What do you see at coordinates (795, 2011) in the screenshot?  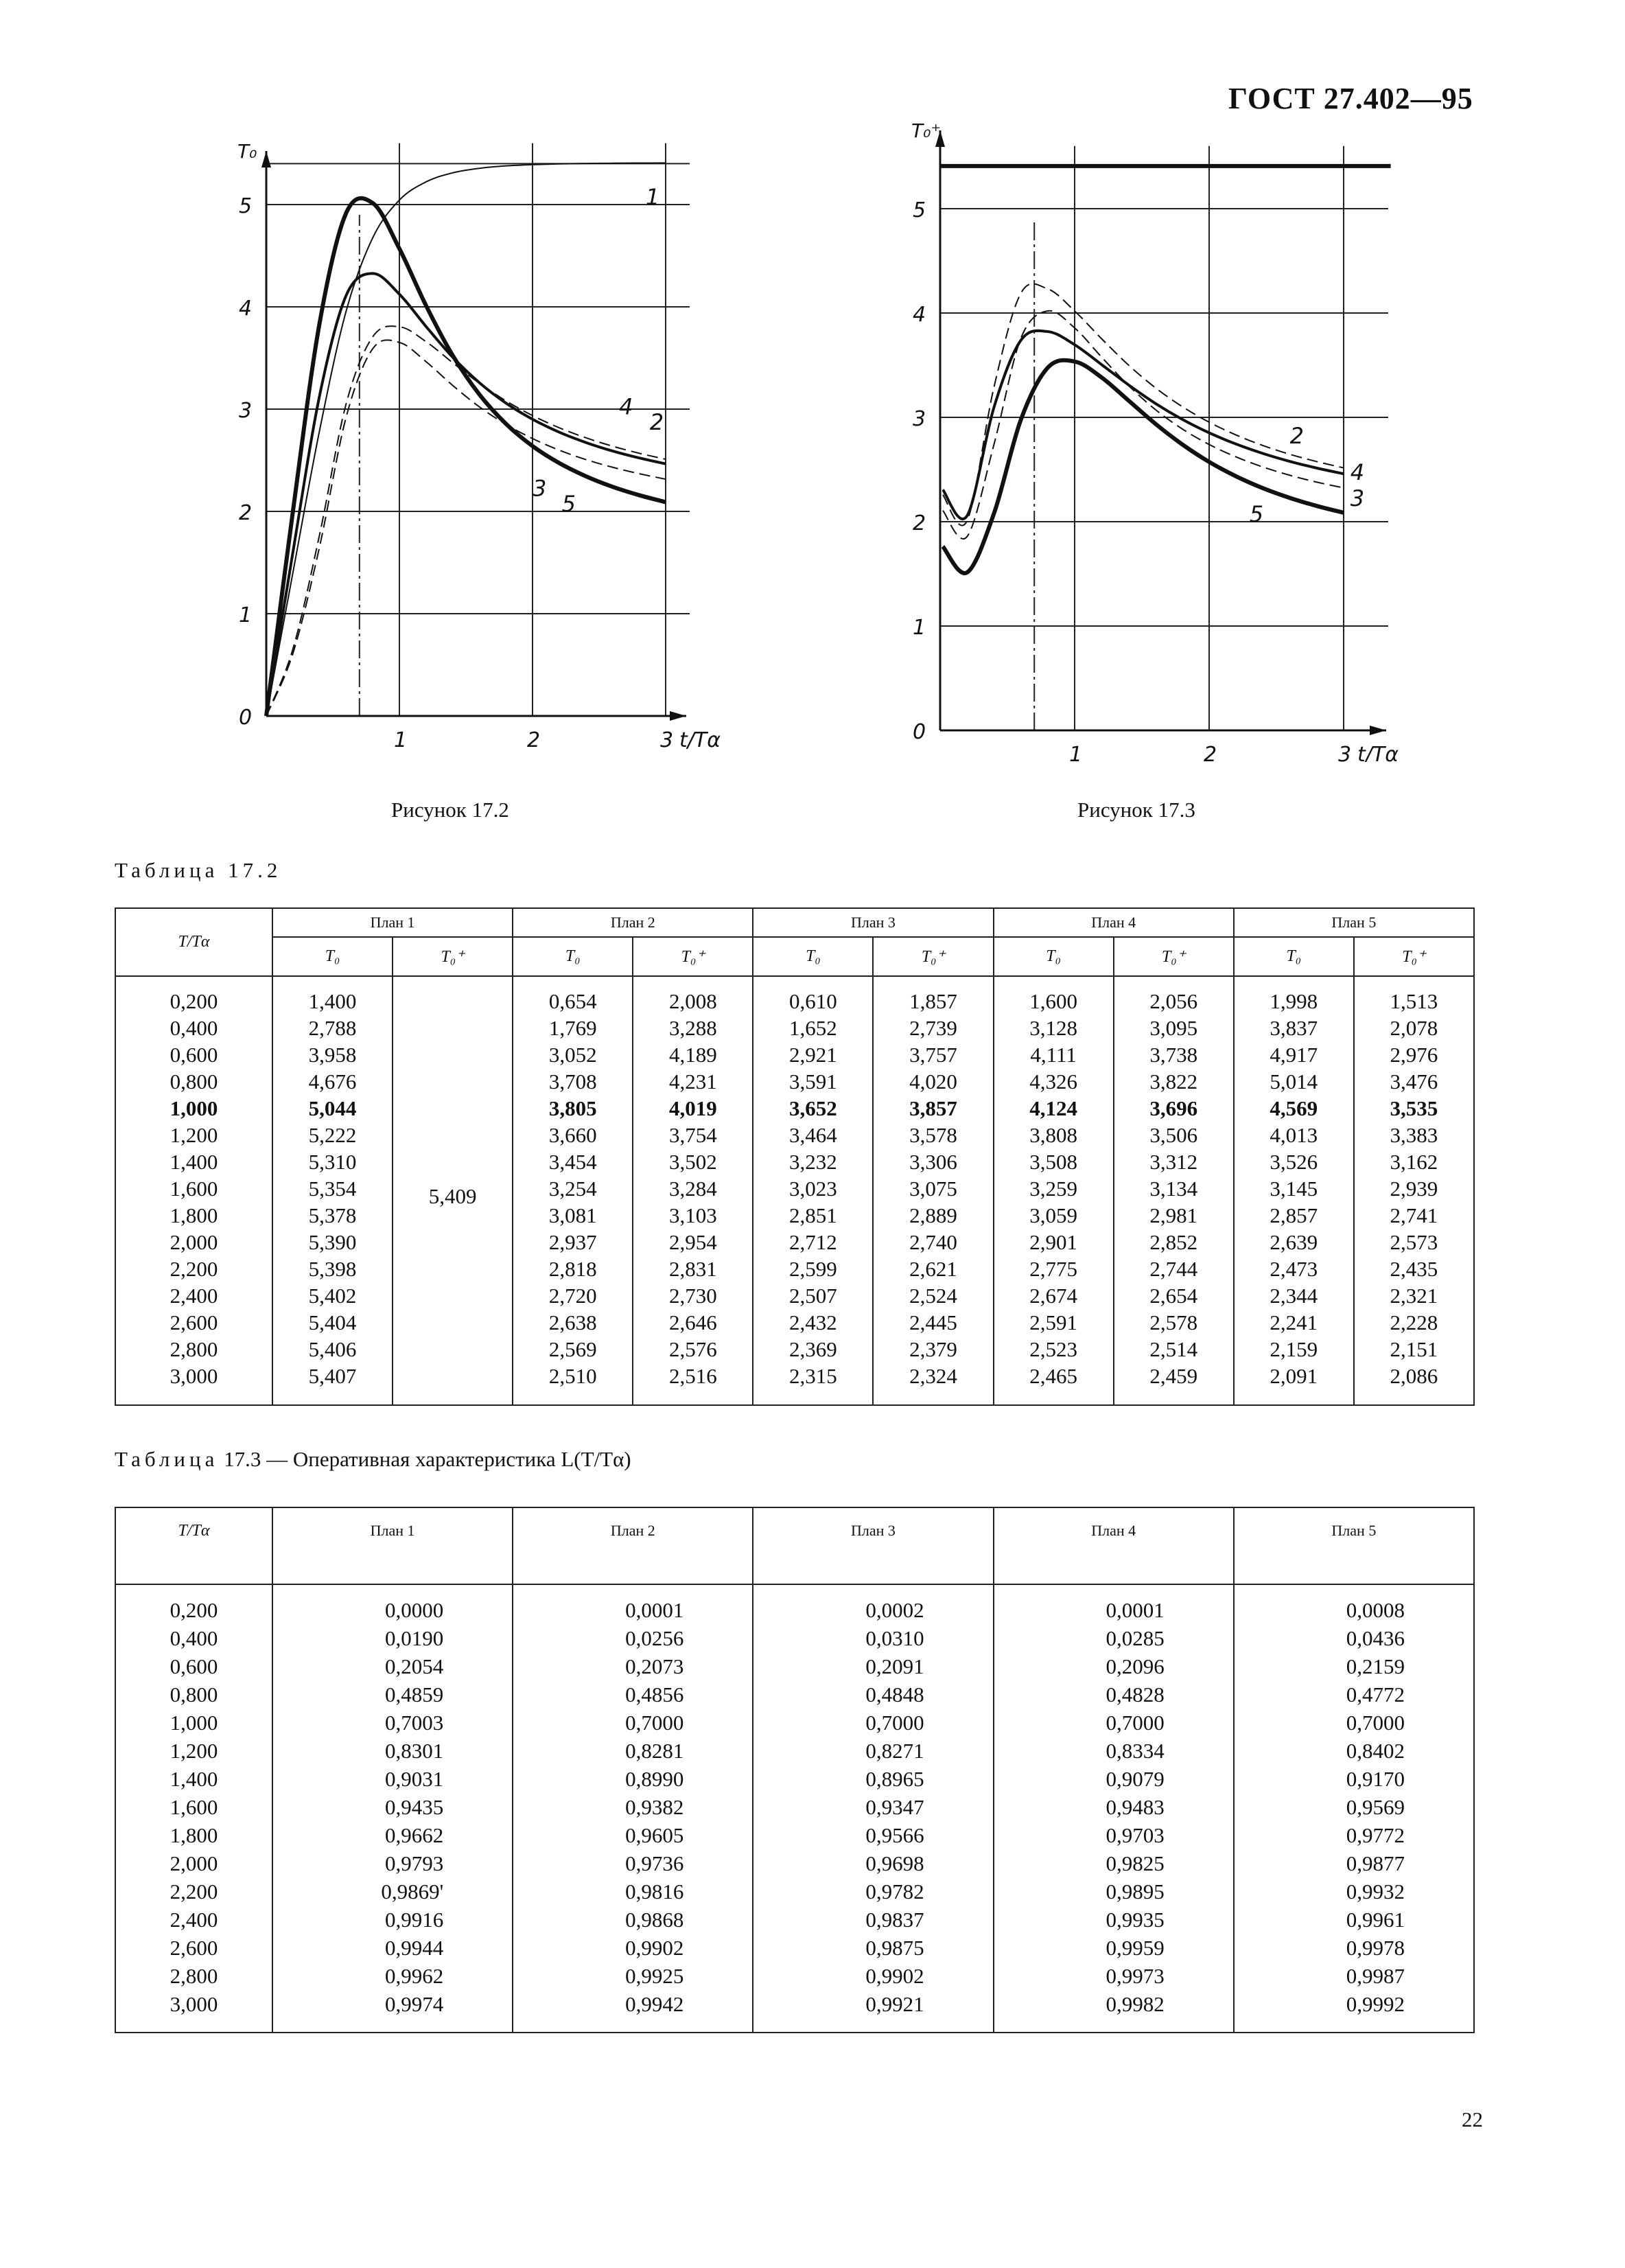 I see `table-row: 3,000 0,9974 0,9942 0,9921 0,9982 0,9992` at bounding box center [795, 2011].